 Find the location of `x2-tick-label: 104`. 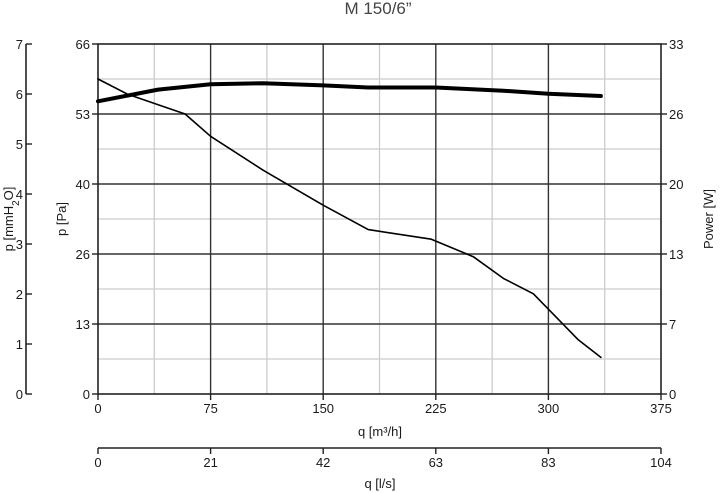

x2-tick-label: 104 is located at coordinates (661, 462).